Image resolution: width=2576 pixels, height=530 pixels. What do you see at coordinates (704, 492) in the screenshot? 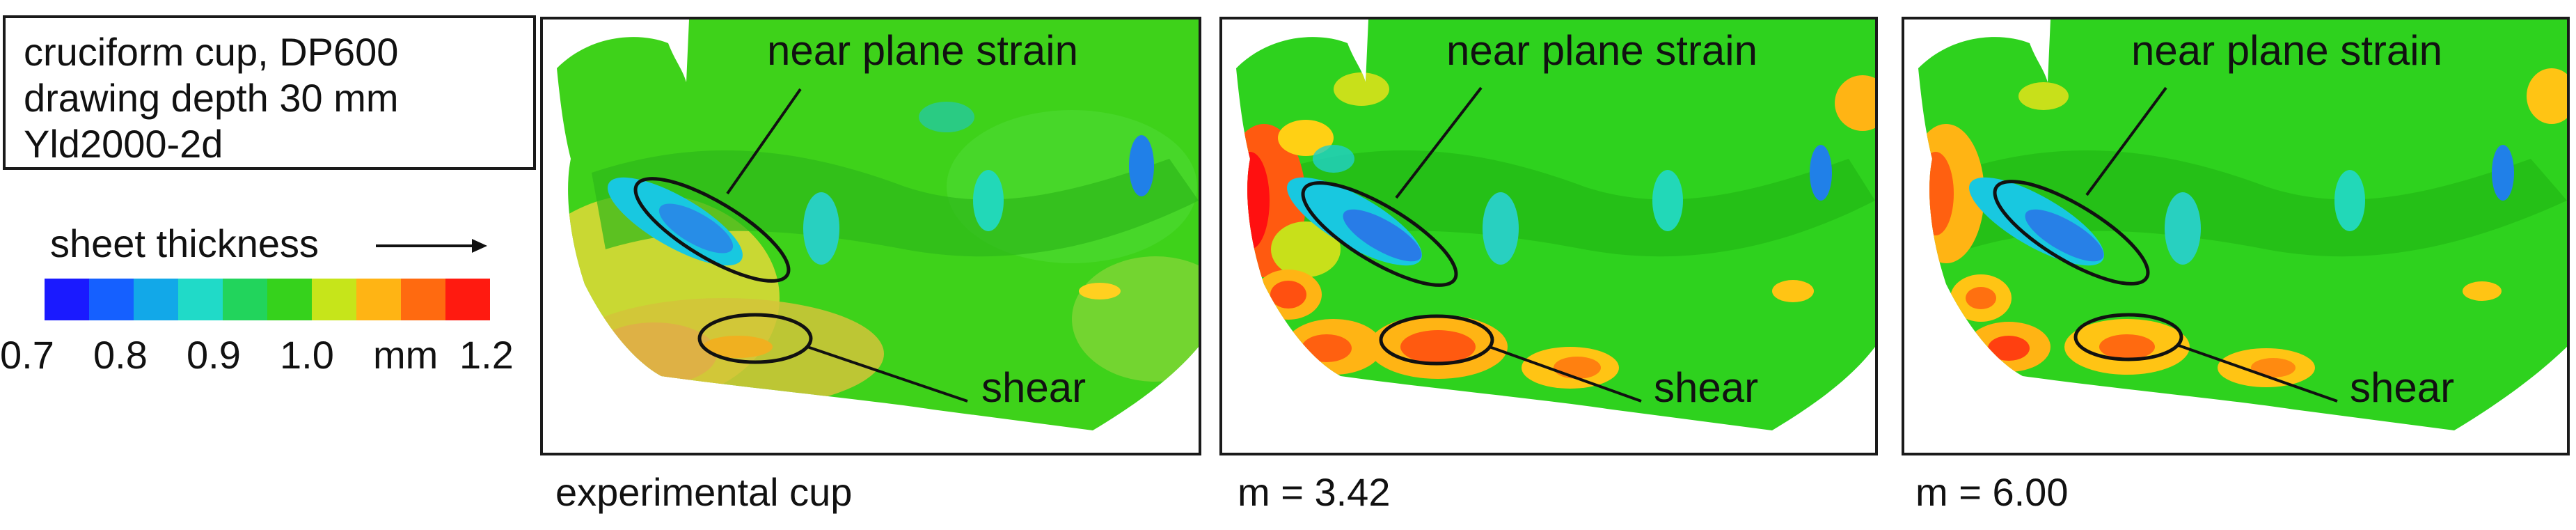
I see `caption-experimental: experimental cup` at bounding box center [704, 492].